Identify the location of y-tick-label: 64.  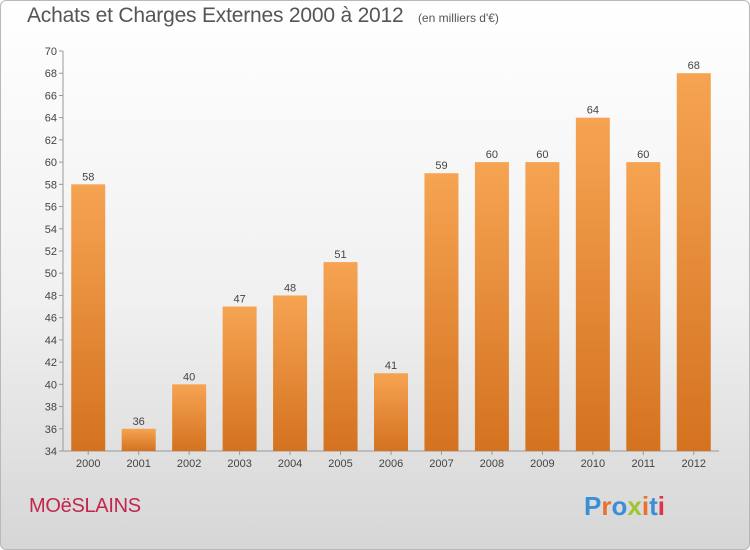
(51, 119).